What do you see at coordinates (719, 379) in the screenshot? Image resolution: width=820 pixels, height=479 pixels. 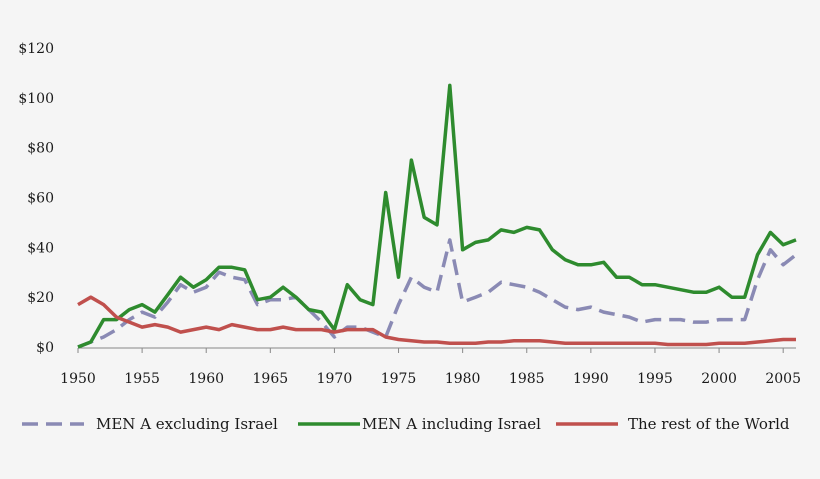 I see `x-tick-label: 2000` at bounding box center [719, 379].